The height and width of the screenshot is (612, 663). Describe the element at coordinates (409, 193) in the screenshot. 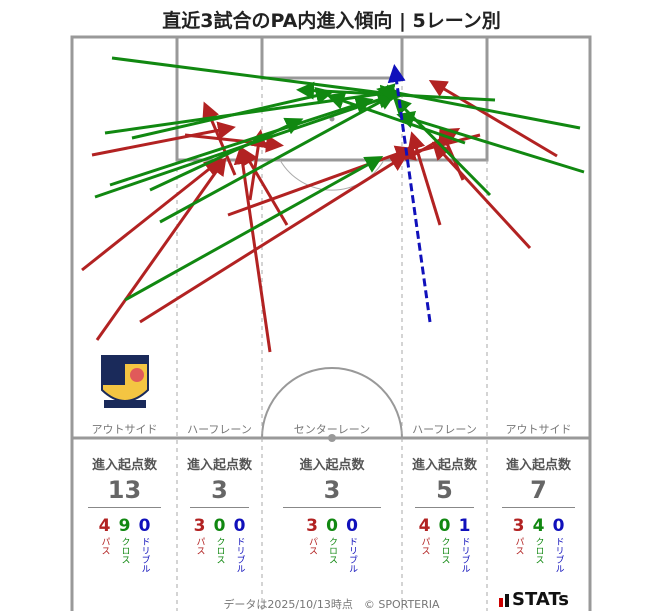

I see `dribble-arrow` at that location.